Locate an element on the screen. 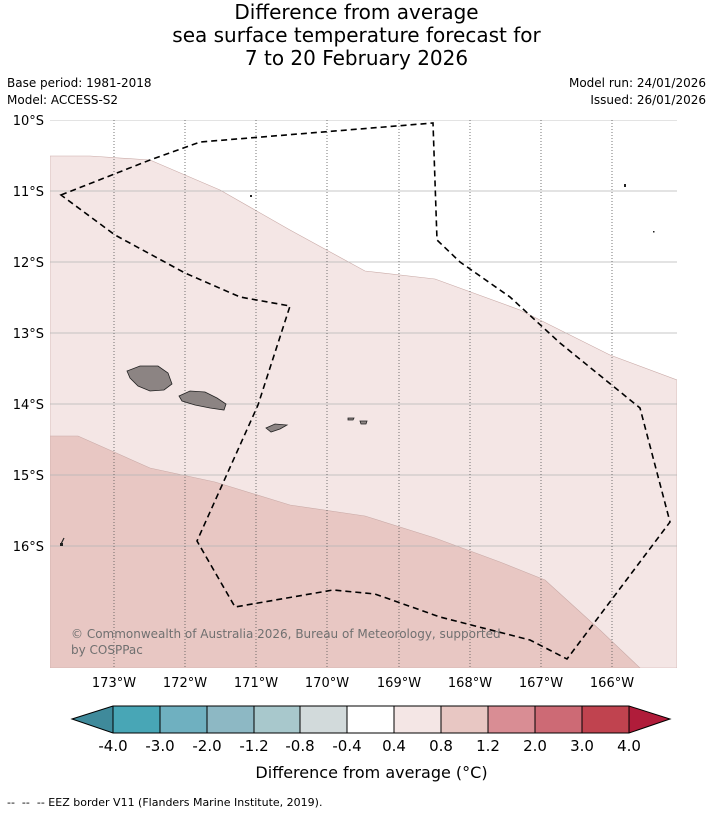 Image resolution: width=713 pixels, height=816 pixels. colorbar-tick: -0.4 is located at coordinates (346, 746).